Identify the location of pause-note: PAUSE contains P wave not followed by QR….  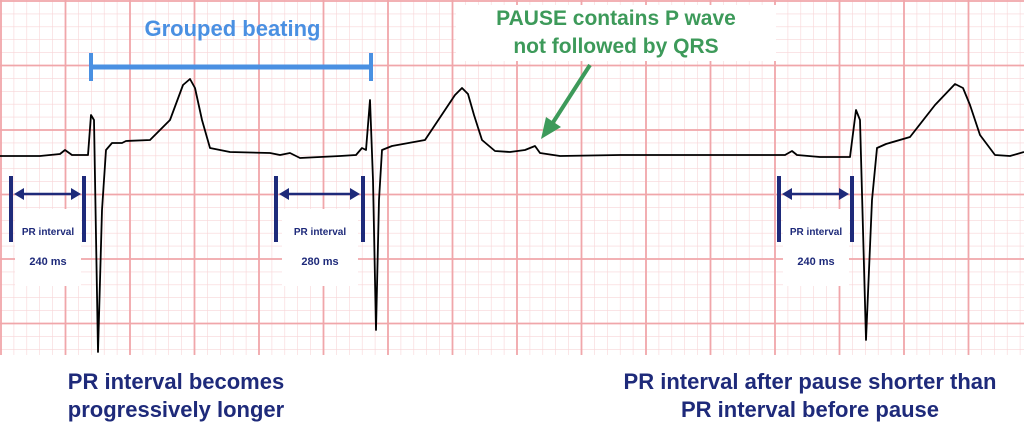
(616, 33).